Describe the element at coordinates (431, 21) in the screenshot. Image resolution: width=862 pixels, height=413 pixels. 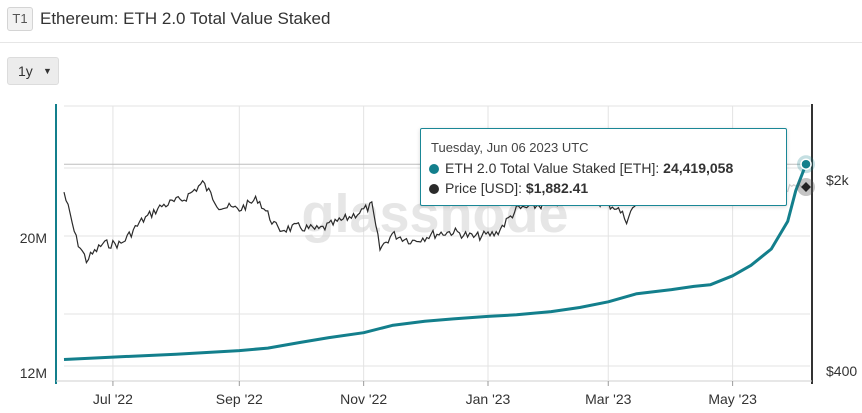
I see `chart-header: T1 Ethereum: ETH 2.0 Total Value Staked` at that location.